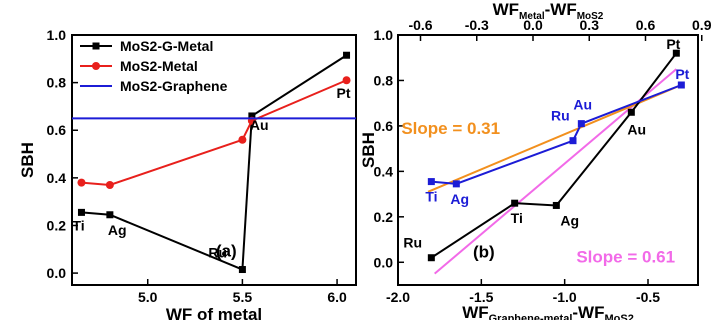  I want to click on slope-annotation: Slope = 0.61, so click(625, 256).